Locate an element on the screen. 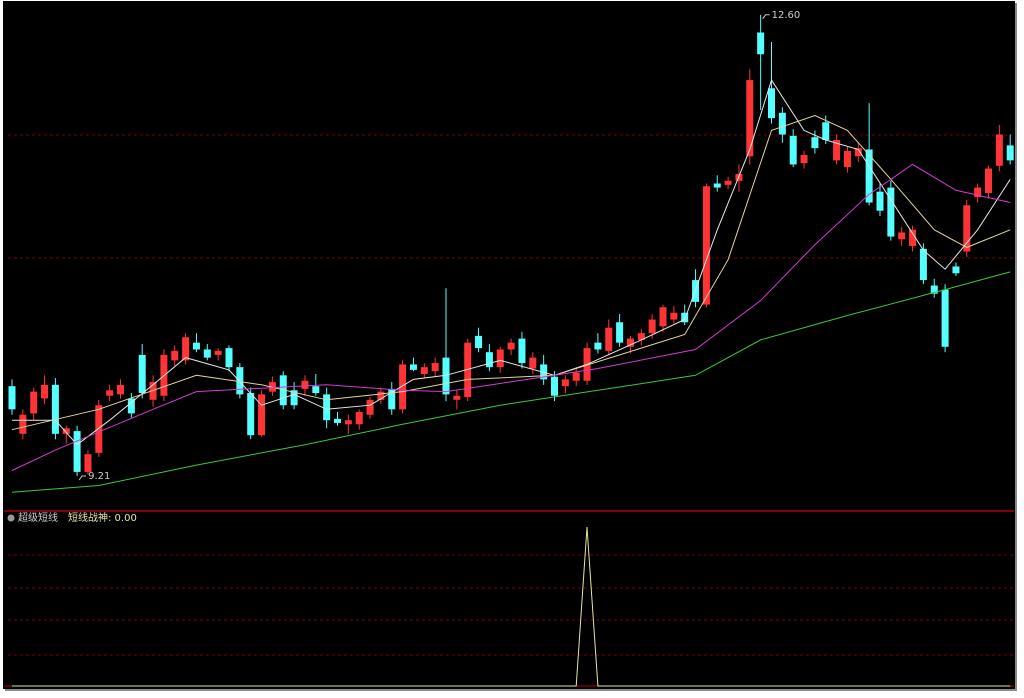 This screenshot has width=1024, height=698. annotation-label: 9.21 is located at coordinates (99, 476).